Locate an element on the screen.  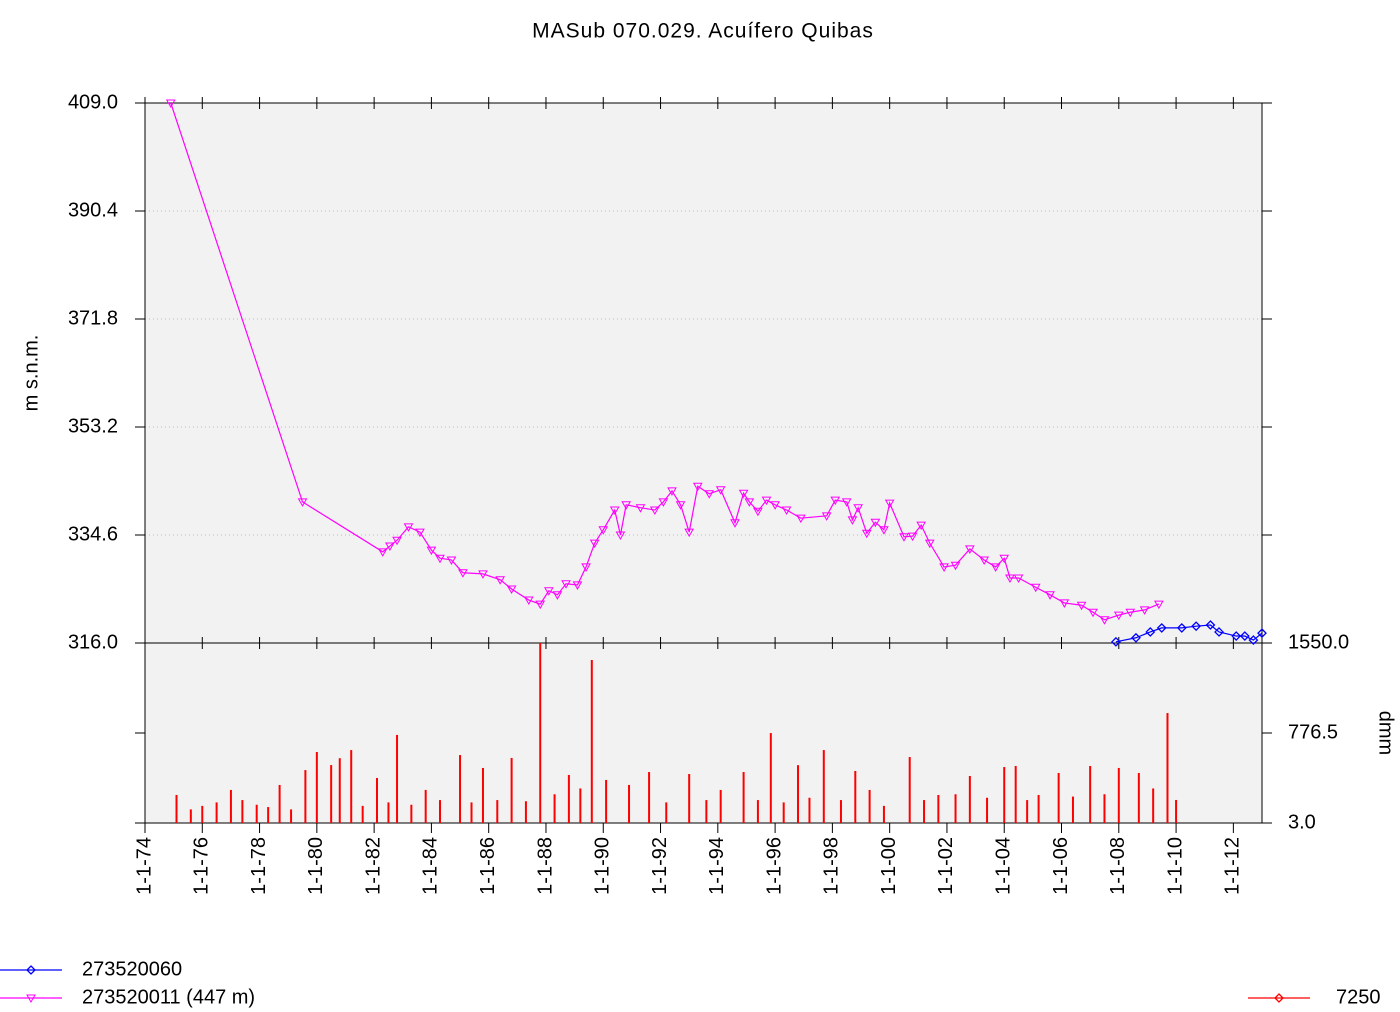
x-tick-label: 1-1-86 is located at coordinates (488, 866).